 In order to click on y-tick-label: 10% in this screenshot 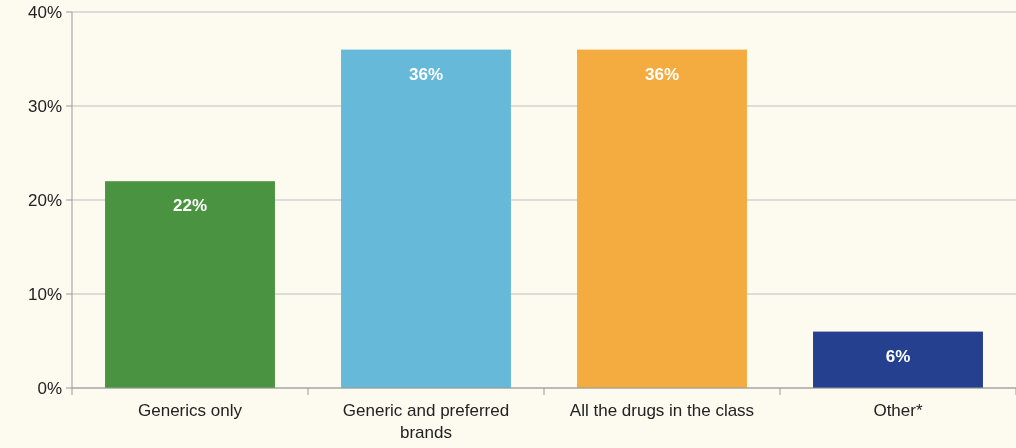, I will do `click(44, 294)`.